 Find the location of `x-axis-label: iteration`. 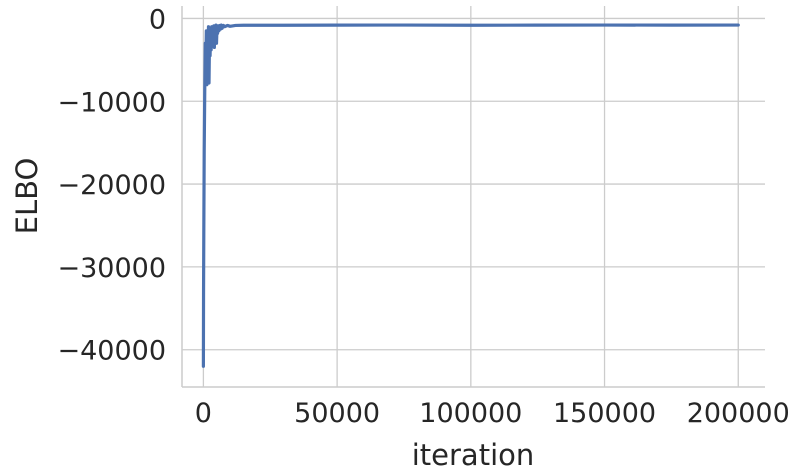

x-axis-label: iteration is located at coordinates (473, 455).